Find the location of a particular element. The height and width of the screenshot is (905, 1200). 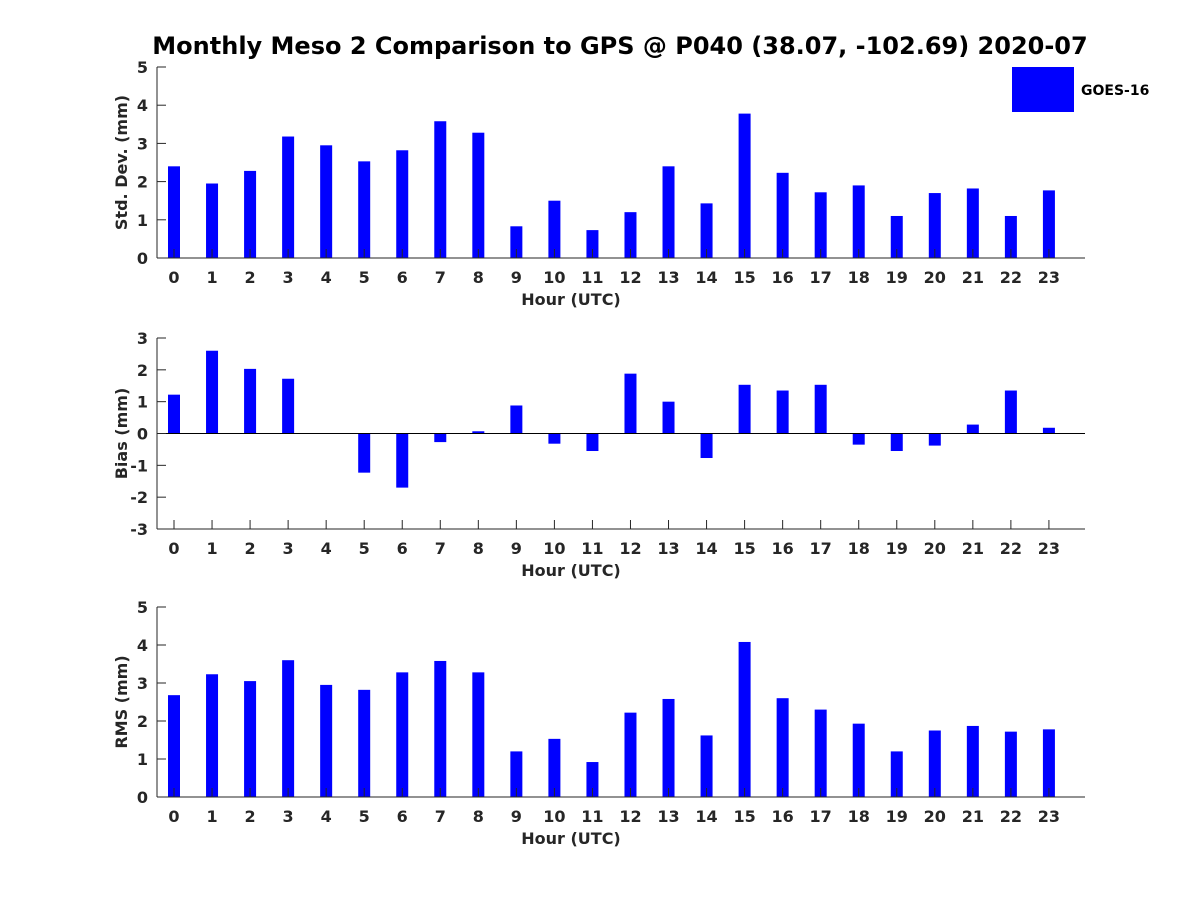

rms-y-tick-label: 1 is located at coordinates (142, 759).